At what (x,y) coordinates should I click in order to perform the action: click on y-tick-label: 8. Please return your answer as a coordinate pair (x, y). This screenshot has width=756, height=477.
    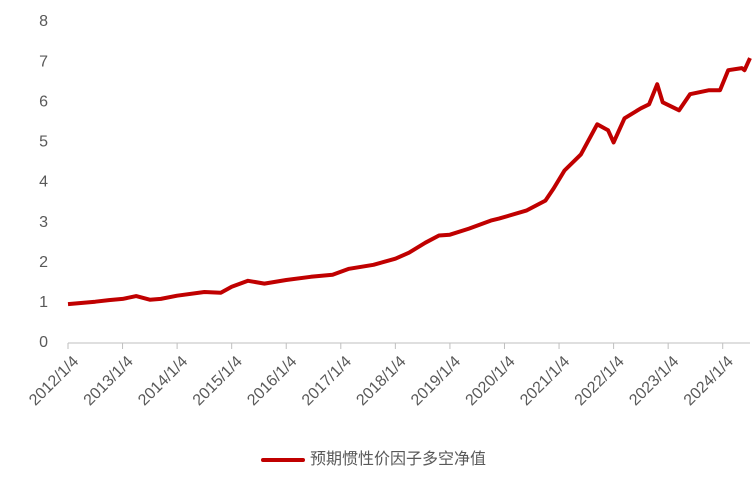
    Looking at the image, I should click on (43, 21).